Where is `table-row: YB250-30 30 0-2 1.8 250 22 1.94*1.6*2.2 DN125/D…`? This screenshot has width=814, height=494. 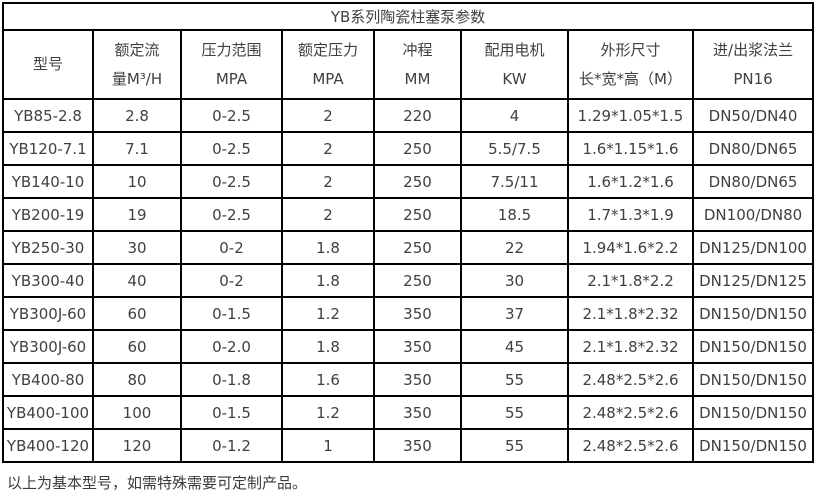
table-row: YB250-30 30 0-2 1.8 250 22 1.94*1.6*2.2 DN125/D… is located at coordinates (408, 247).